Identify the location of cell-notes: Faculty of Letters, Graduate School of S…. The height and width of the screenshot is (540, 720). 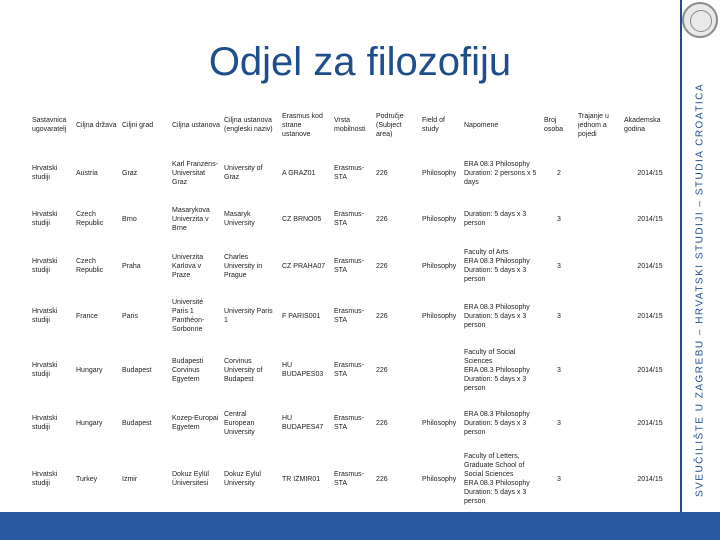
(502, 479).